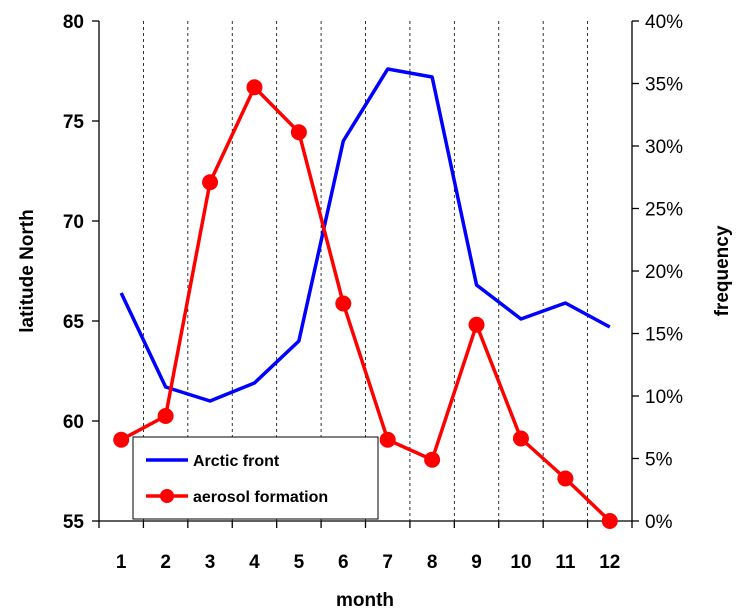 This screenshot has height=613, width=741. Describe the element at coordinates (565, 562) in the screenshot. I see `x-tick-label: 11` at that location.